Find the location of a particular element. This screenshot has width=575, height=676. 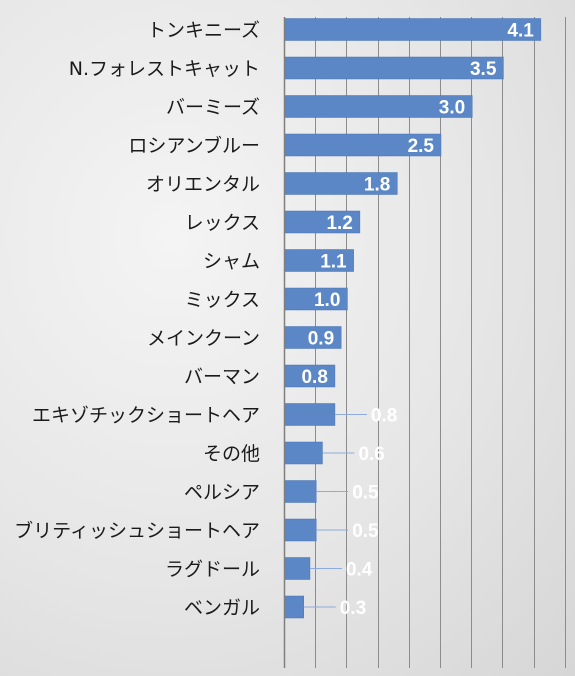

value-label: 1.2 is located at coordinates (339, 223).